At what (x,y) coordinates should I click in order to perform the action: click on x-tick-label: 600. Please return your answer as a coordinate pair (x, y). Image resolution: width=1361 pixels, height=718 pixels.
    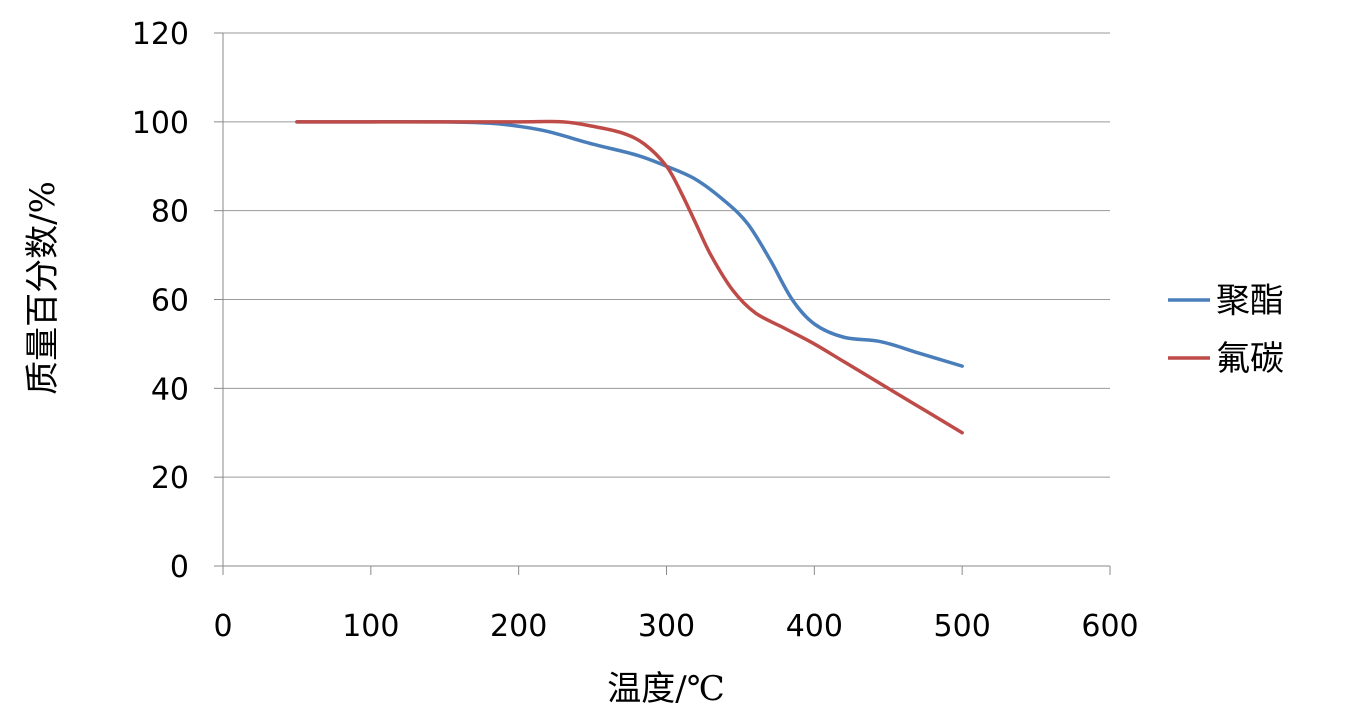
    Looking at the image, I should click on (1109, 626).